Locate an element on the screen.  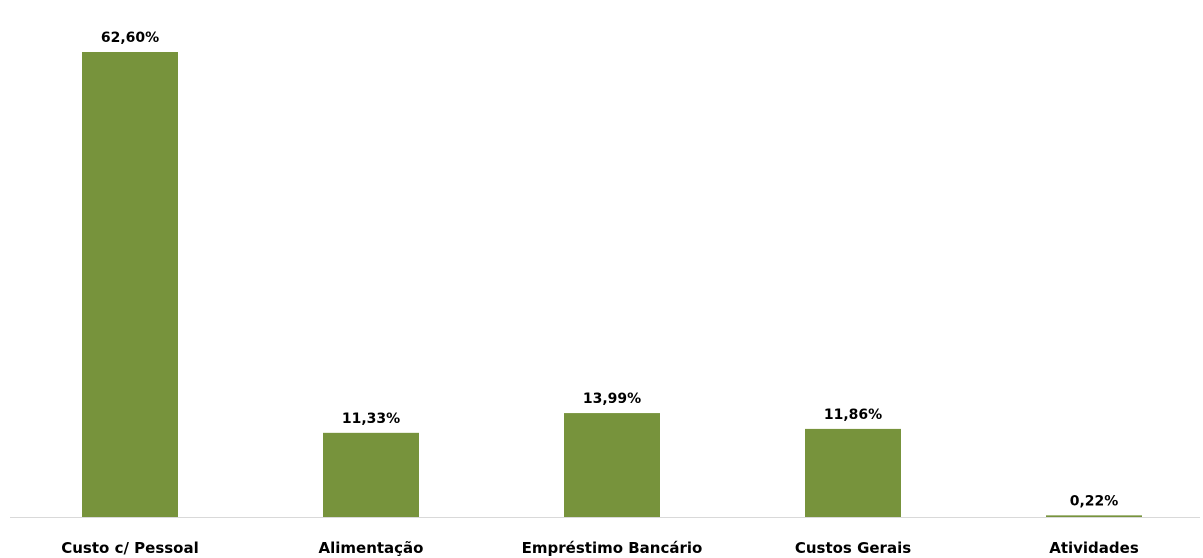
data-label-4: 0,22% is located at coordinates (1094, 501).